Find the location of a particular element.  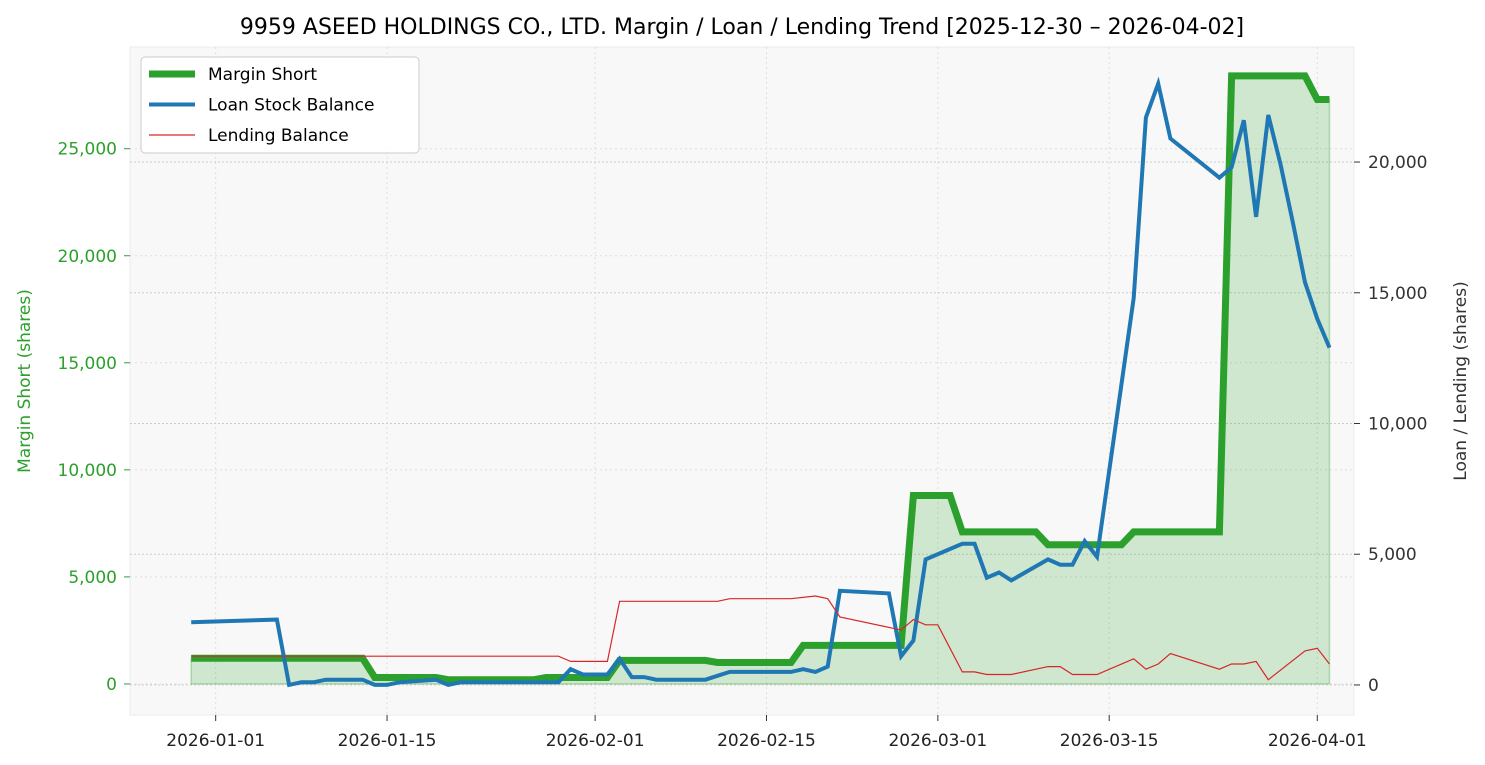

y-right-tick-label: 15,000 is located at coordinates (1397, 294).